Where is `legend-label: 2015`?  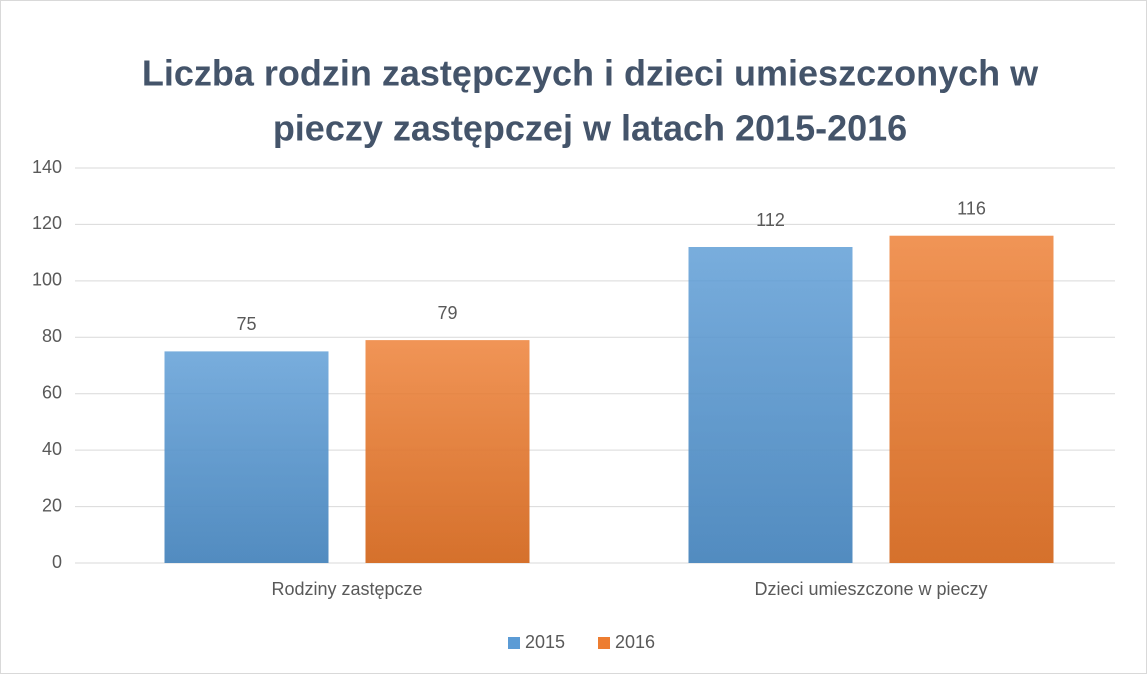 legend-label: 2015 is located at coordinates (545, 642).